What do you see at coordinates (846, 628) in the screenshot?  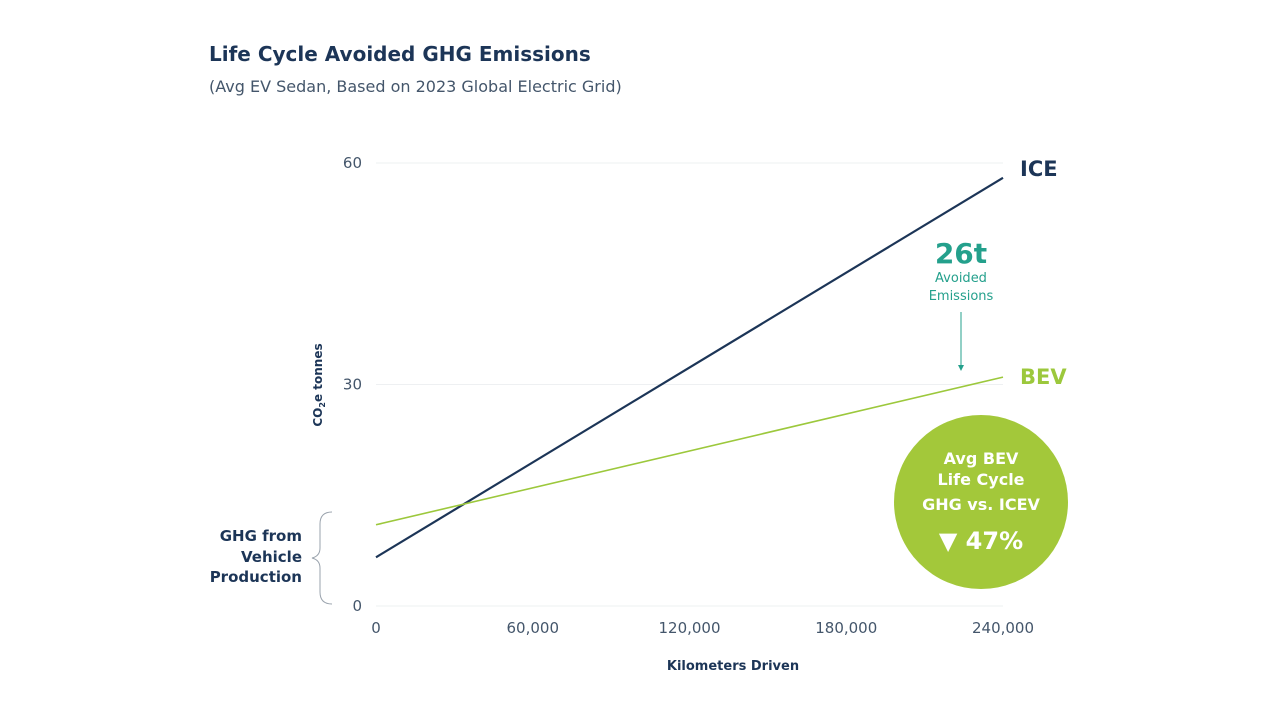 I see `x-tick-label: 180,000` at bounding box center [846, 628].